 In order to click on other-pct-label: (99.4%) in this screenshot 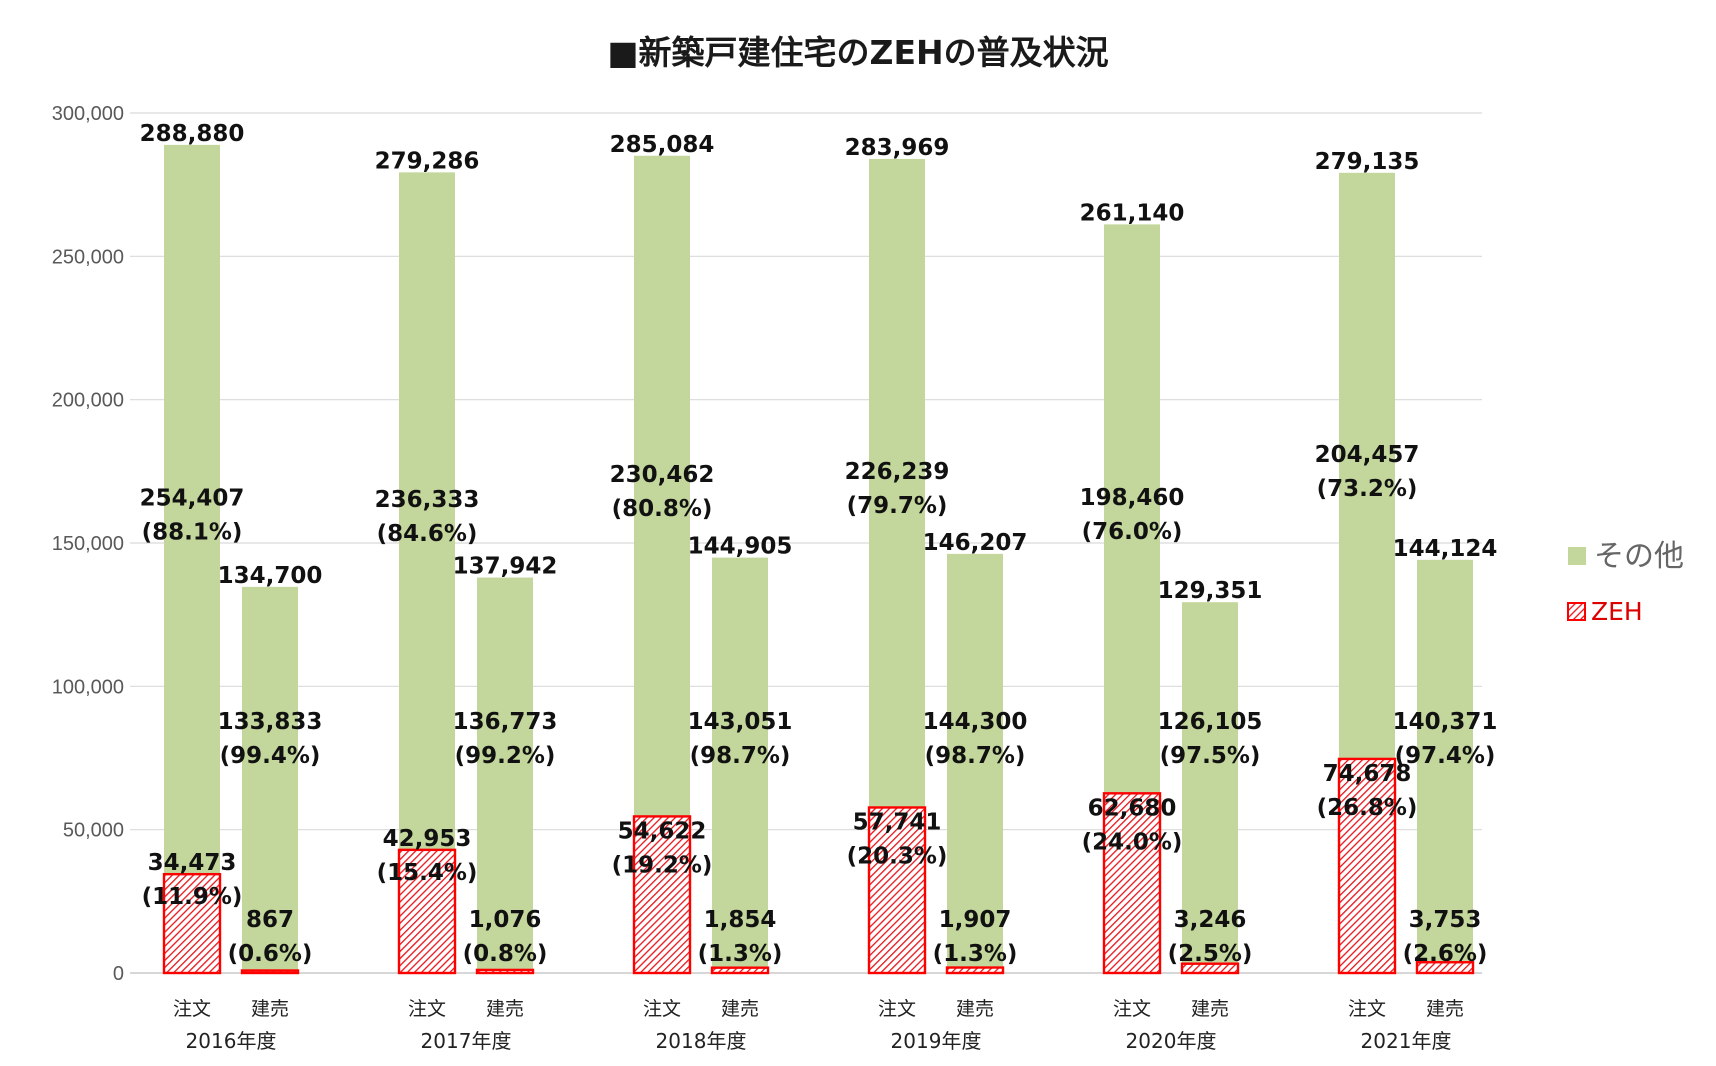, I will do `click(270, 756)`.